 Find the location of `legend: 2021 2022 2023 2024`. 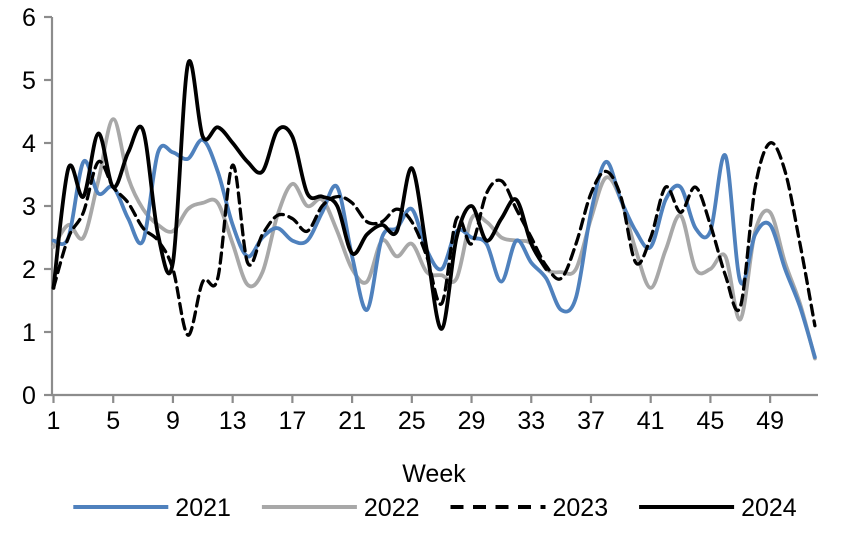

legend: 2021 2022 2023 2024 is located at coordinates (435, 508).